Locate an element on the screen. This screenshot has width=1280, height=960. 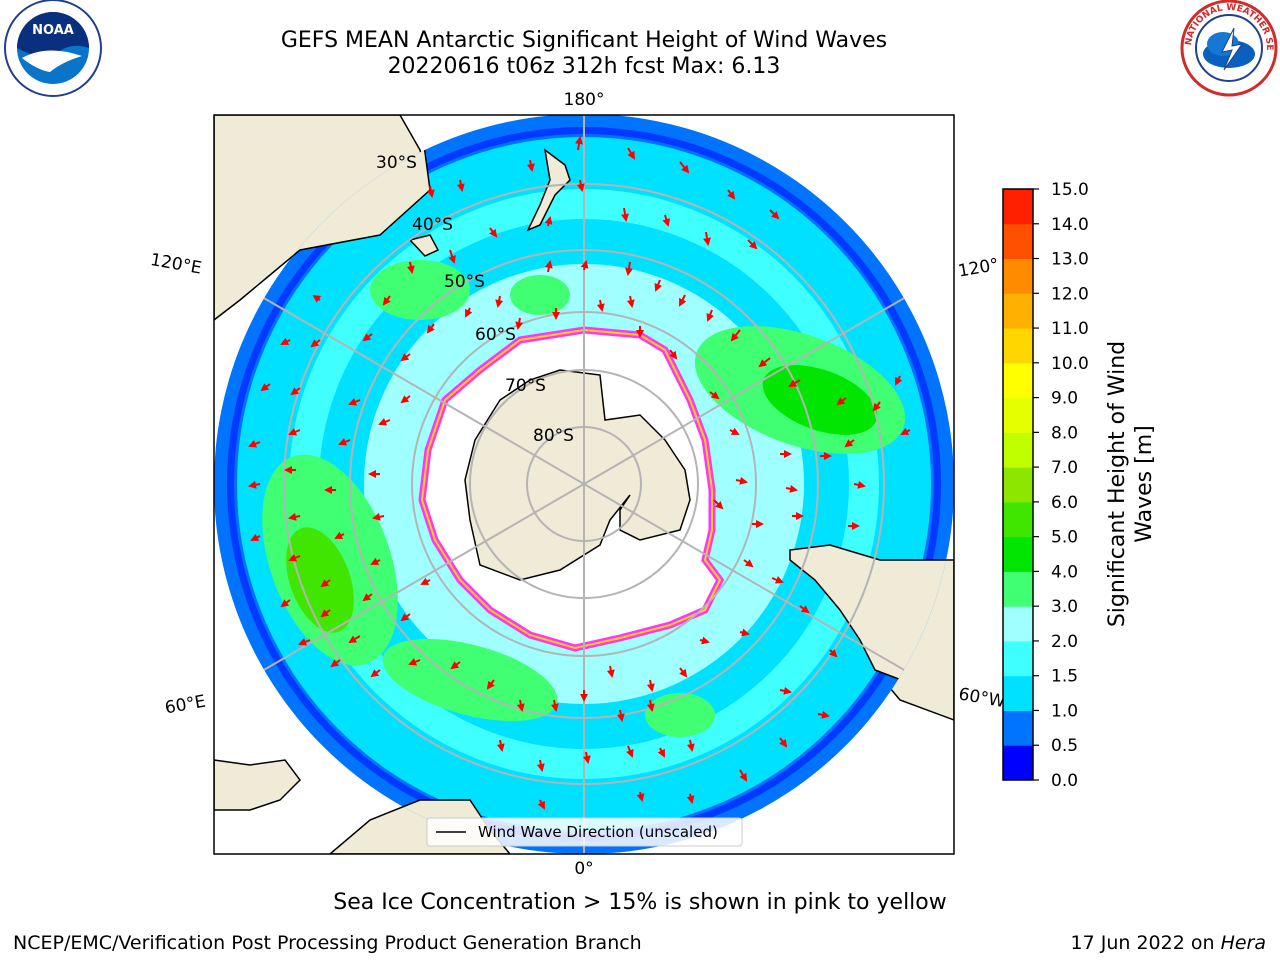
lon-label-0: 0° is located at coordinates (583, 869).